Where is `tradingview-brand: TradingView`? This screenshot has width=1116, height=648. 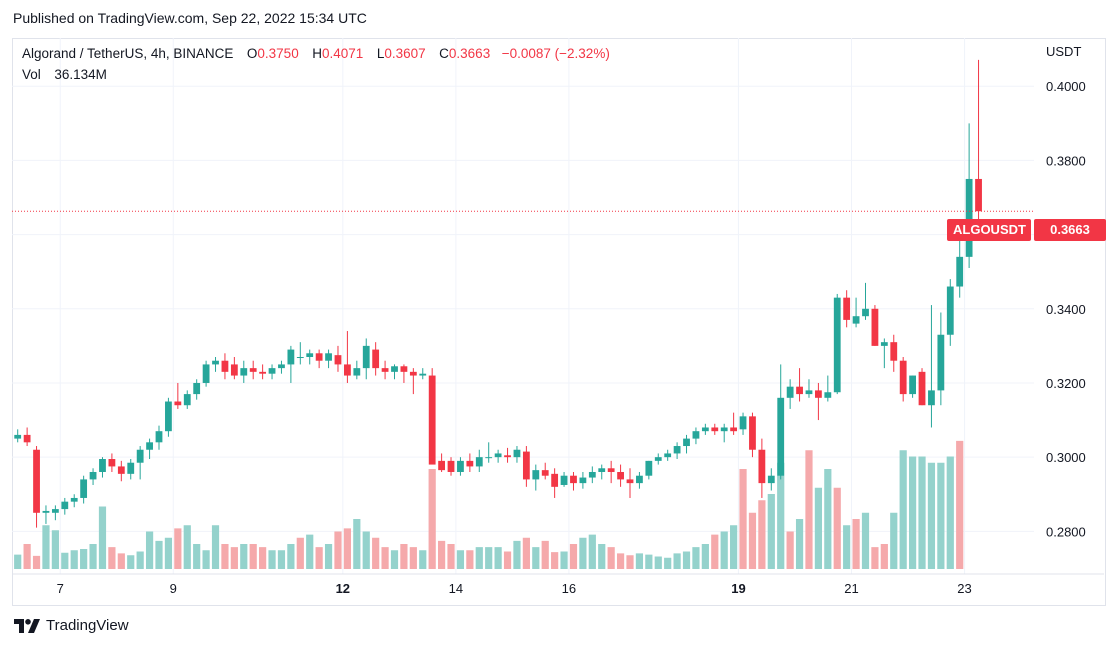
tradingview-brand: TradingView is located at coordinates (71, 625).